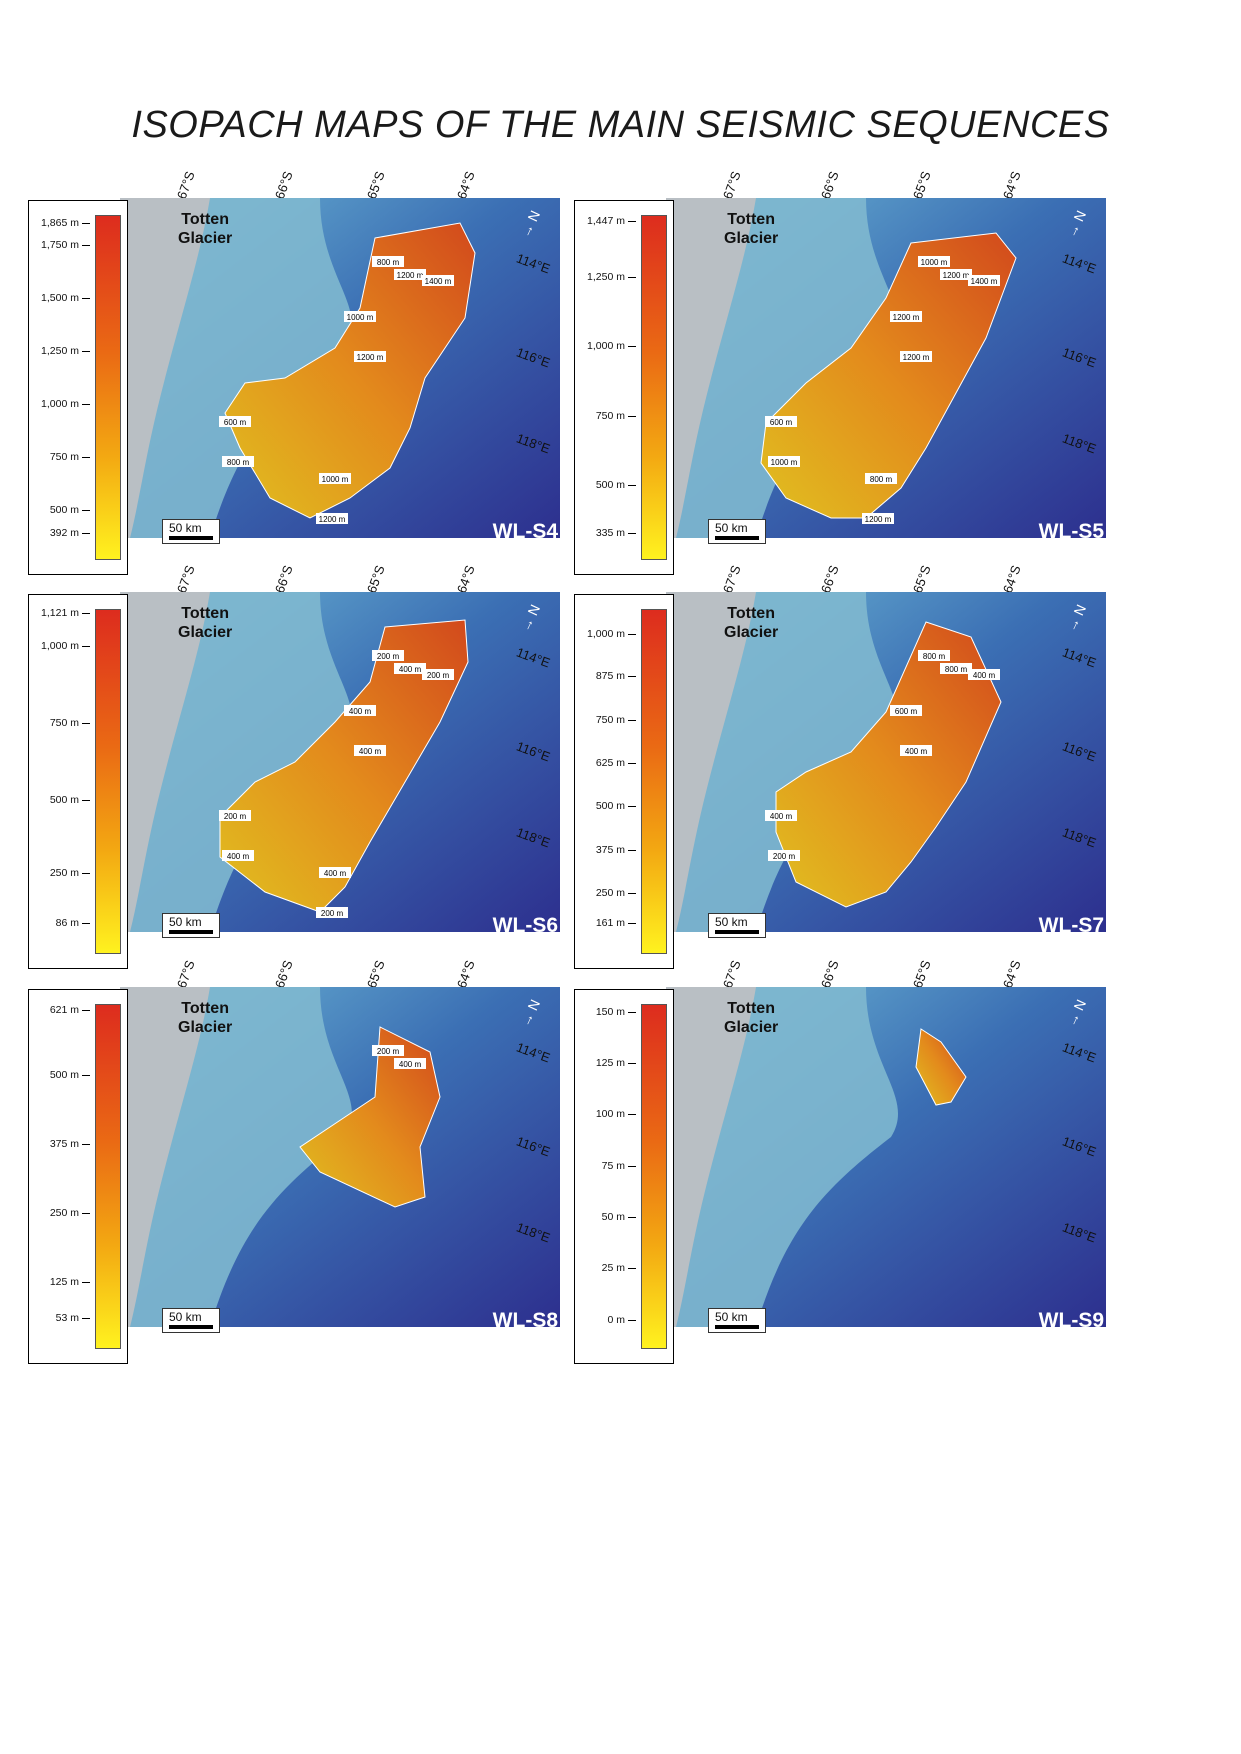 The width and height of the screenshot is (1241, 1754). Describe the element at coordinates (525, 1320) in the screenshot. I see `sequence-label: WL-S8` at that location.